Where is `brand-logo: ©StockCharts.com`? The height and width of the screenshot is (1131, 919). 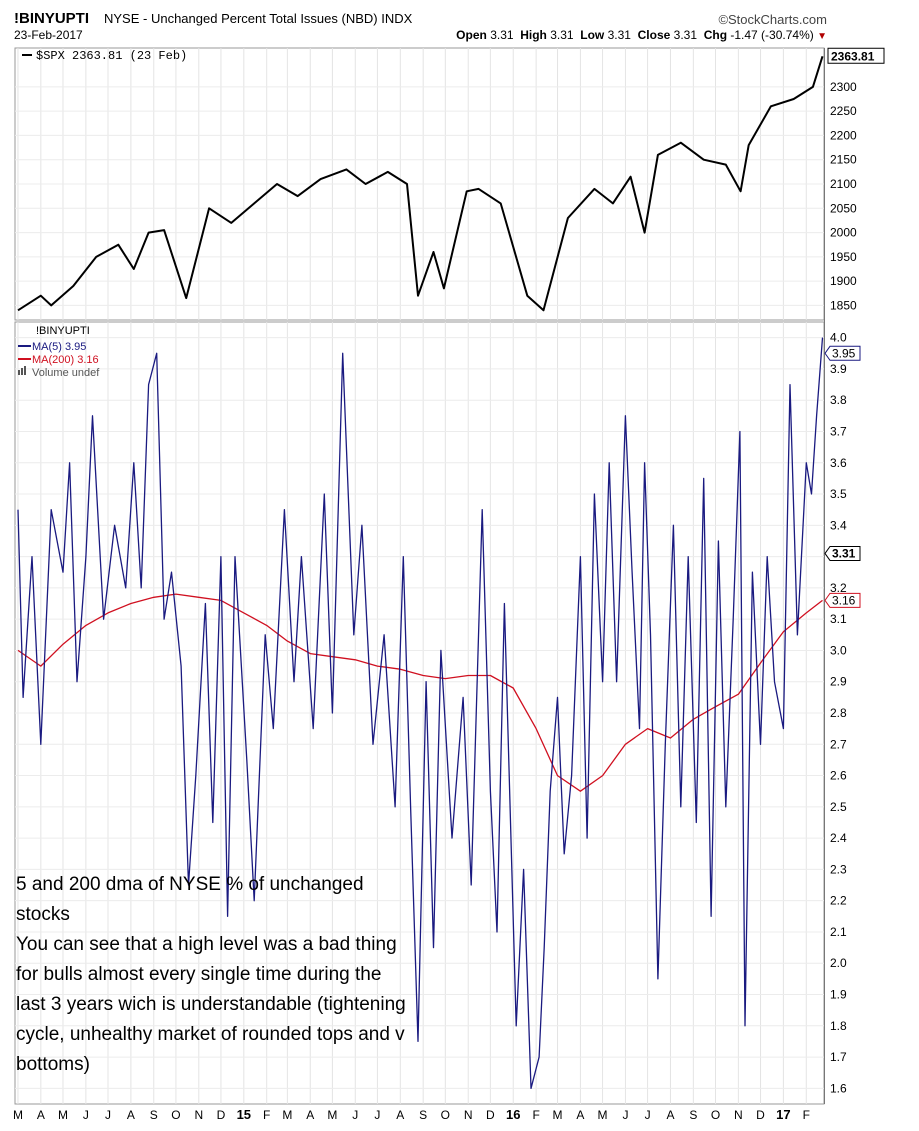 brand-logo: ©StockCharts.com is located at coordinates (772, 19).